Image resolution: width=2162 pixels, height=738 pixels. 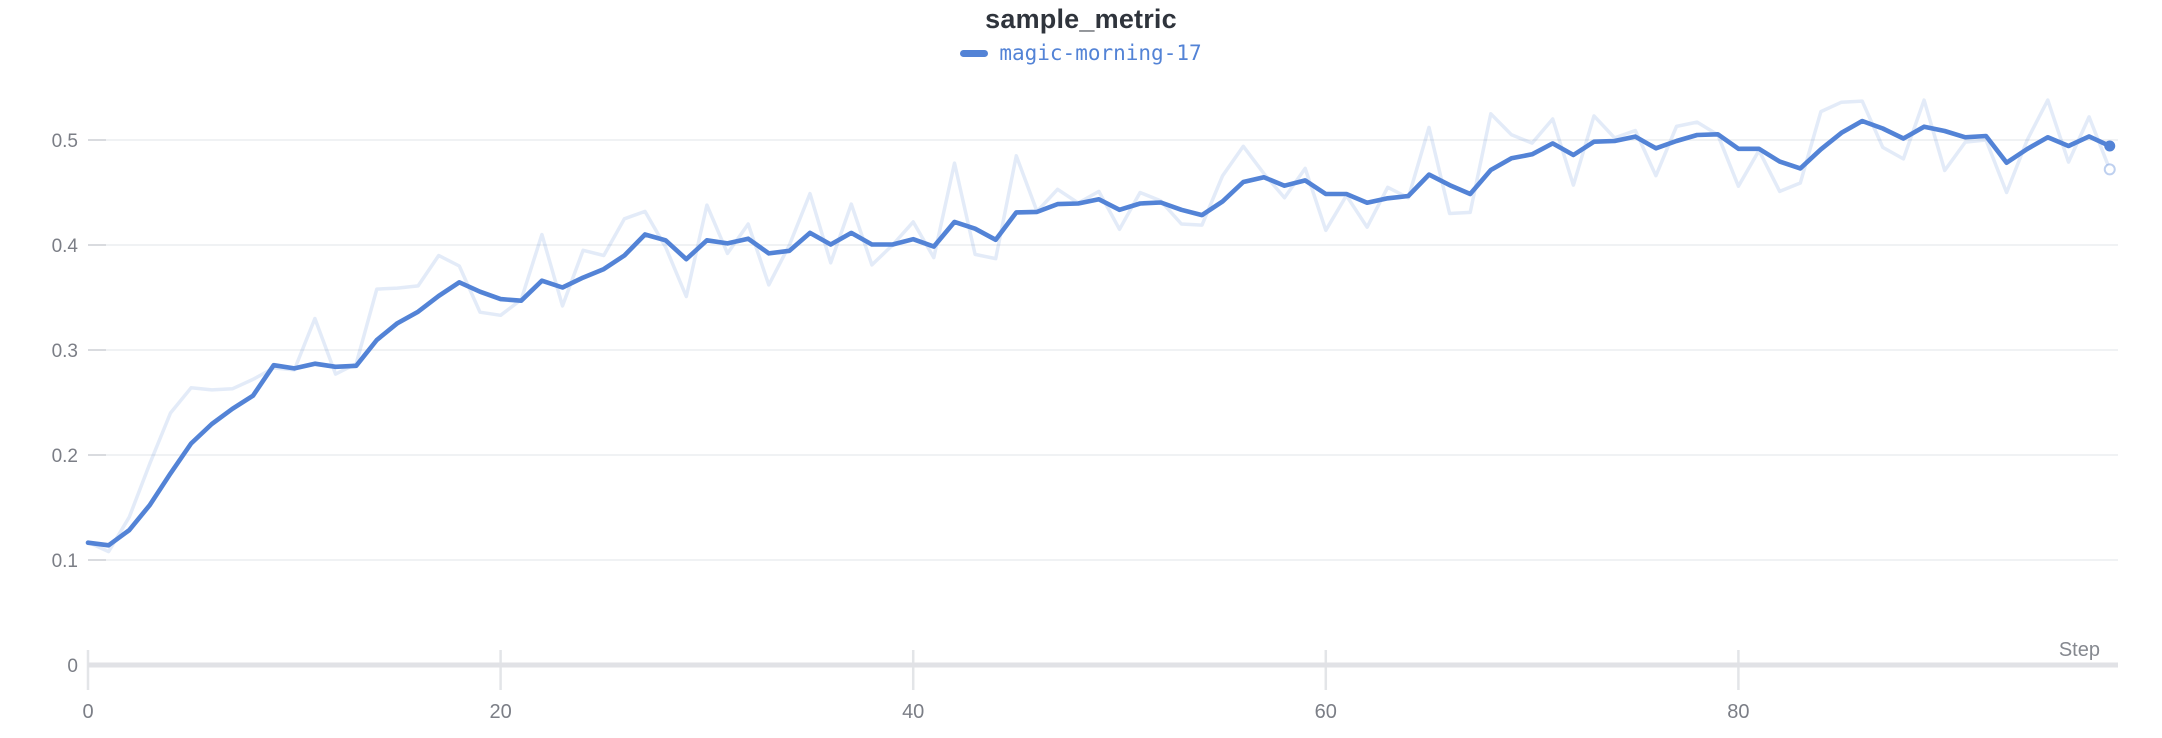 What do you see at coordinates (2079, 650) in the screenshot?
I see `x-axis-title: Step` at bounding box center [2079, 650].